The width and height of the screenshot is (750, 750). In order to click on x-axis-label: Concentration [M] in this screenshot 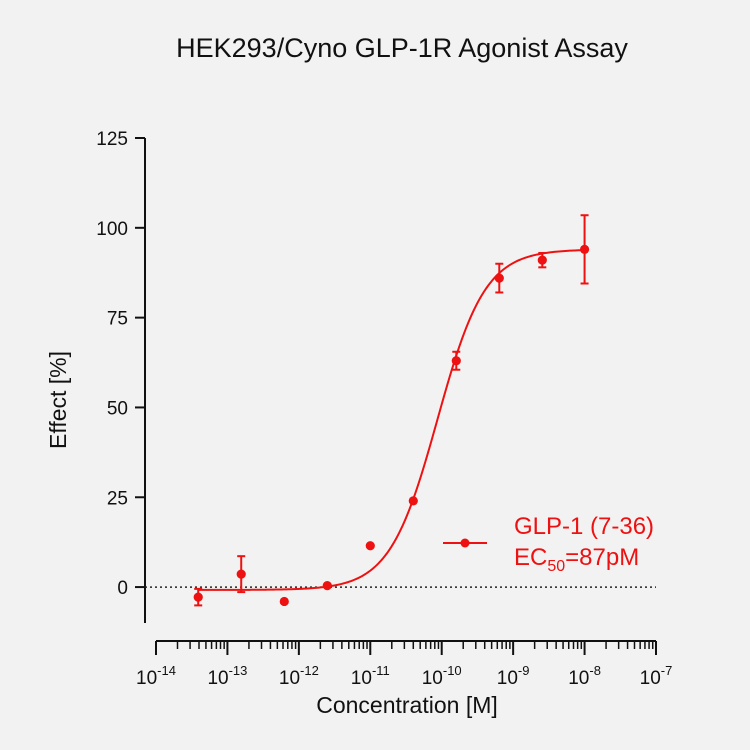, I will do `click(407, 705)`.